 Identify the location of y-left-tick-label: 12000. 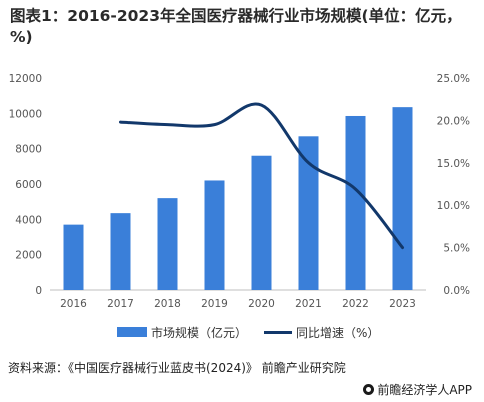
(25, 79).